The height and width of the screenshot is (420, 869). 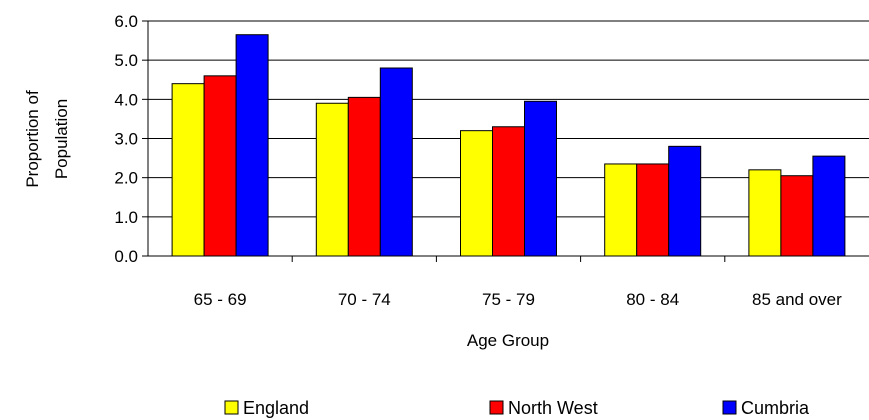 I want to click on x-tick-label: 85 and over, so click(x=797, y=299).